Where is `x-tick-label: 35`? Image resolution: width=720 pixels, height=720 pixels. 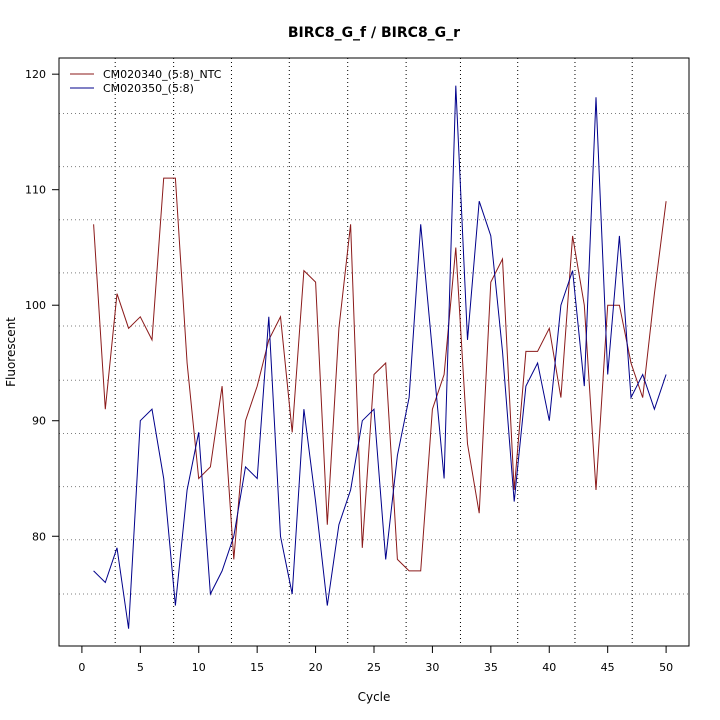 x-tick-label: 35 is located at coordinates (491, 667).